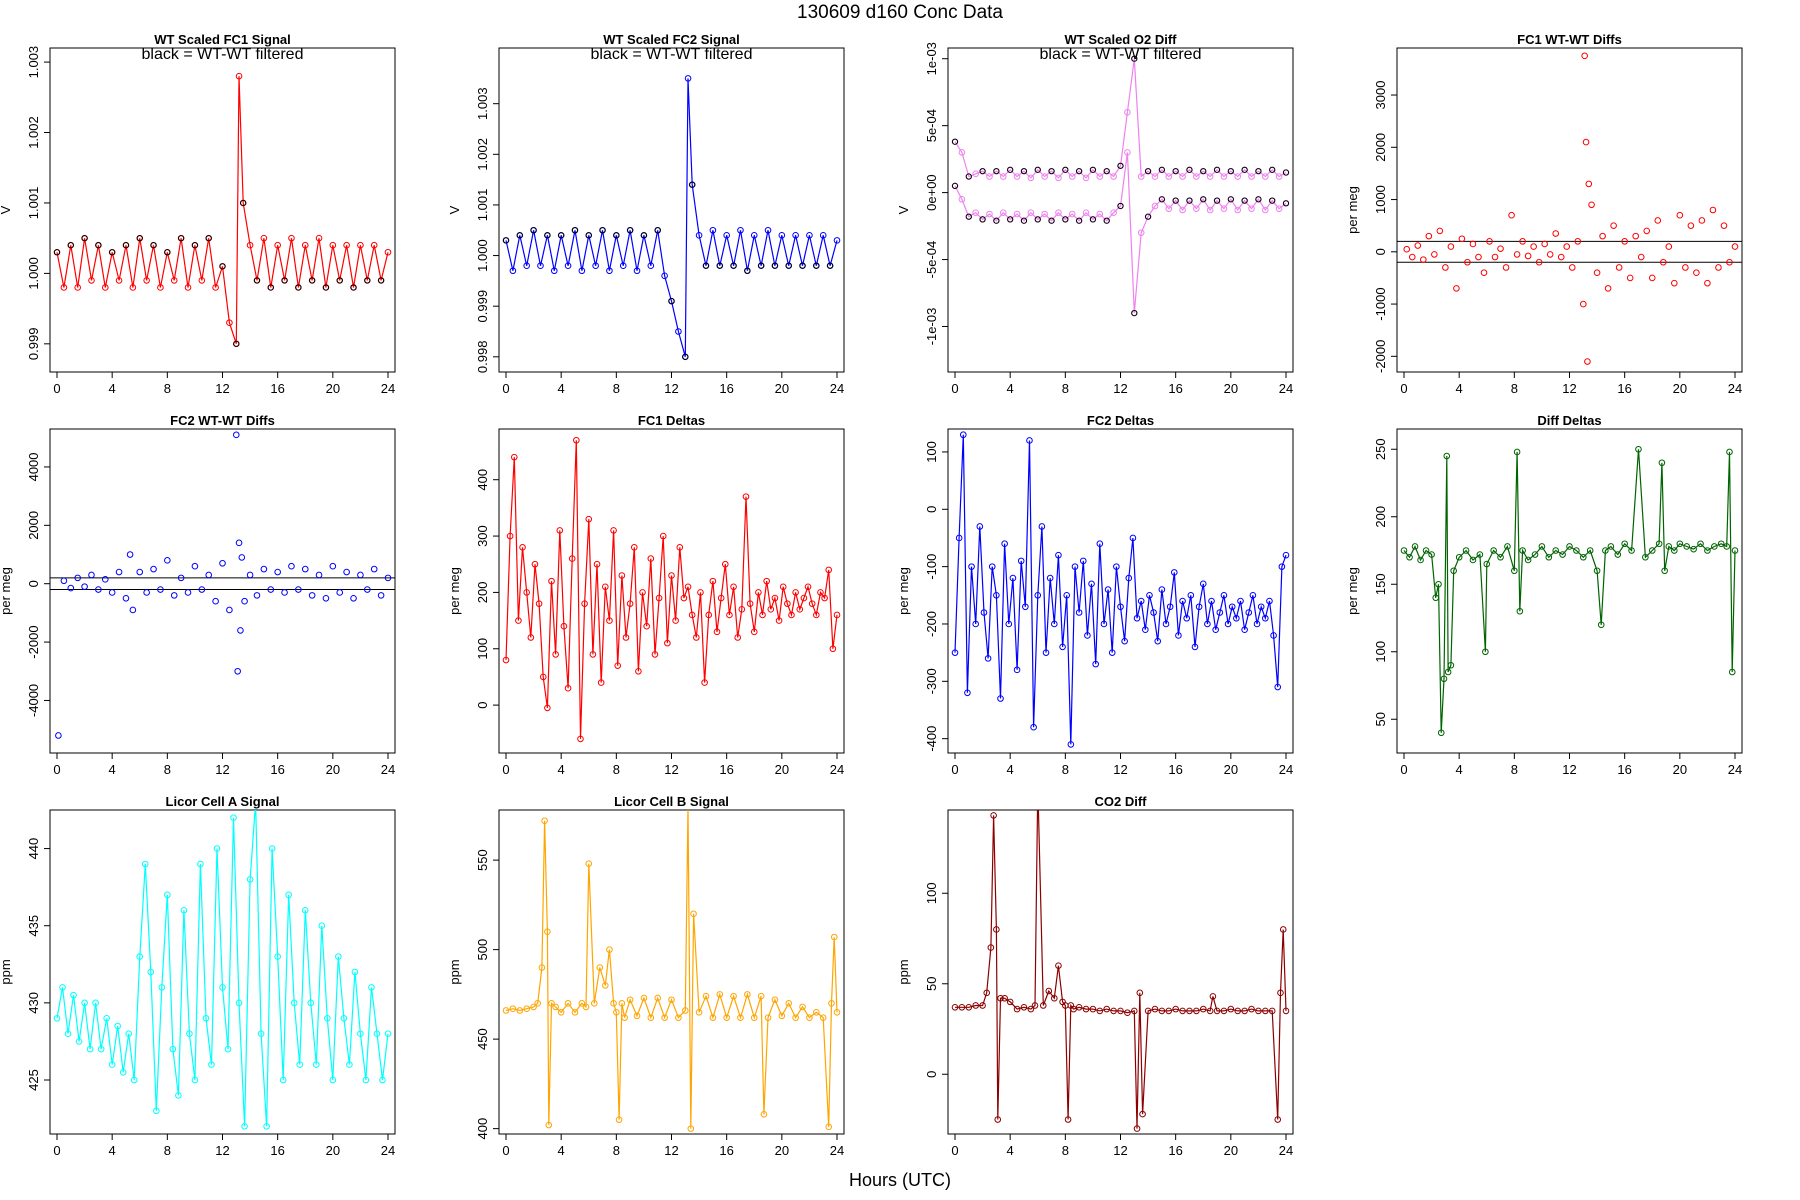 The height and width of the screenshot is (1200, 1800). What do you see at coordinates (931, 125) in the screenshot?
I see `y-tick-label: 5e-04` at bounding box center [931, 125].